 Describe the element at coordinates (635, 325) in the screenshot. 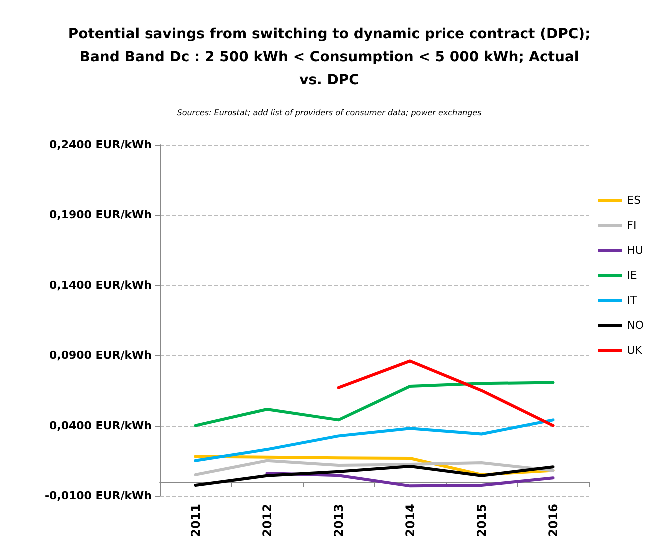

I see `legend-label: NO` at that location.